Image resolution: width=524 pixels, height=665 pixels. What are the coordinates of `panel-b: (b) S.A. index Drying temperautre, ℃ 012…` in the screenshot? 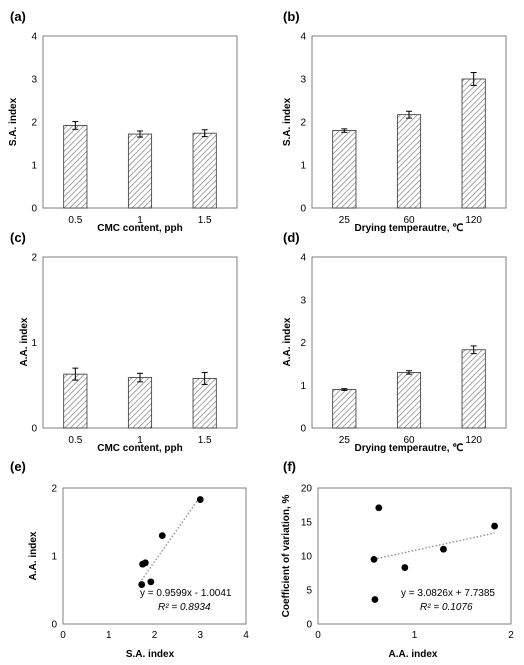 It's located at (394, 121).